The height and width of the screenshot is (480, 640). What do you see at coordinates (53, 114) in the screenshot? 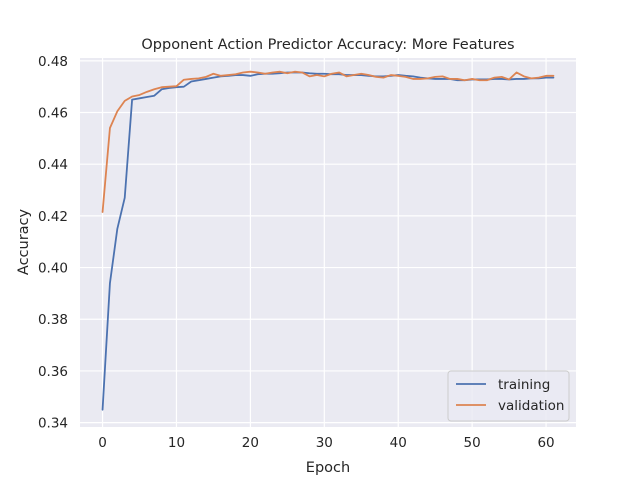
I see `y-tick-label: 0.46` at bounding box center [53, 114].